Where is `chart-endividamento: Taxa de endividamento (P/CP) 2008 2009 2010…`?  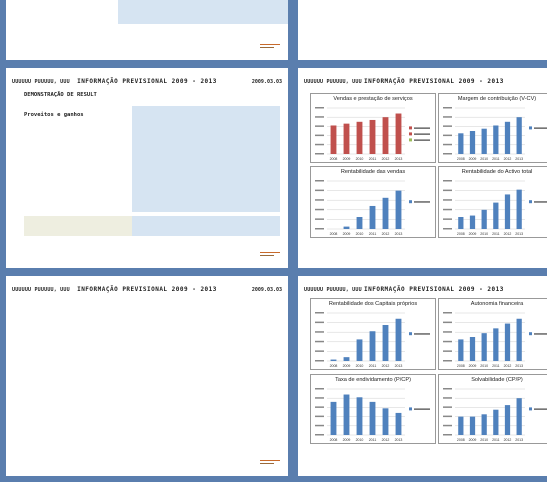
chart-endividamento: Taxa de endividamento (P/CP) 2008 2009 2010… is located at coordinates (373, 409).